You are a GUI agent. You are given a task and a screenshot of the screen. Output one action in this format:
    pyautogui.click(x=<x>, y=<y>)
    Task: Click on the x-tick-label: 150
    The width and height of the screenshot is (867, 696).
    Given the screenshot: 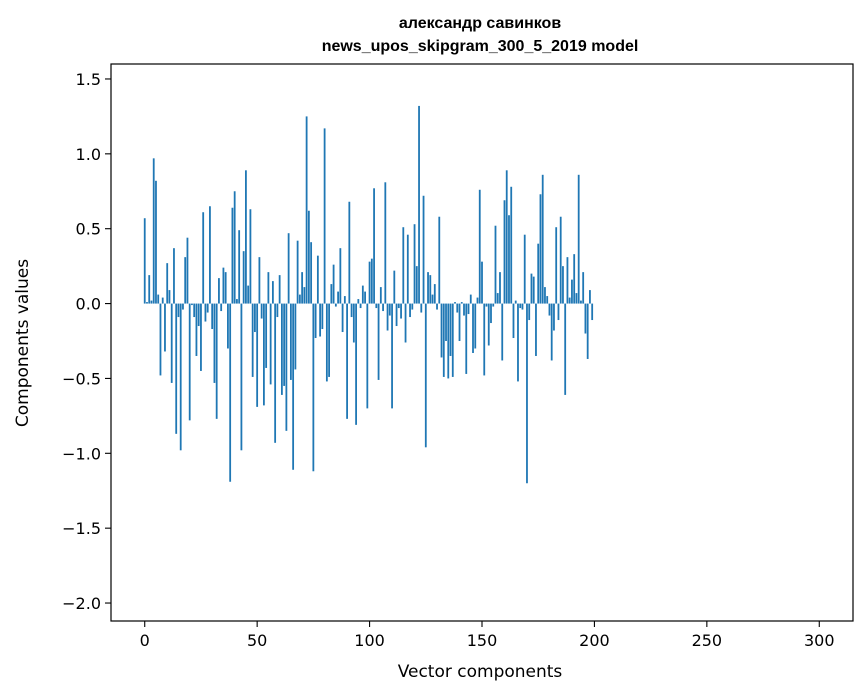 What is the action you would take?
    pyautogui.click(x=482, y=640)
    